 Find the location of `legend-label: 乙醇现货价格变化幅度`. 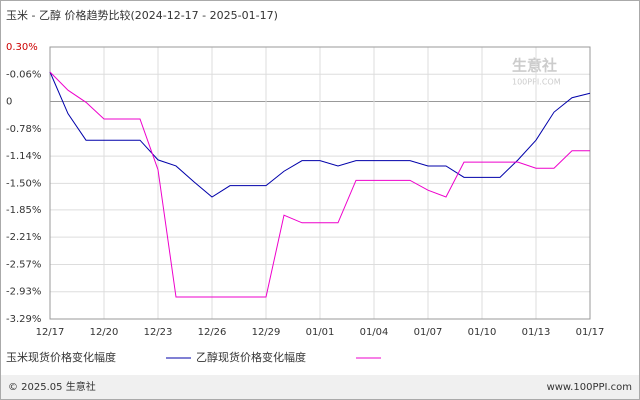

legend-label: 乙醇现货价格变化幅度 is located at coordinates (251, 357).